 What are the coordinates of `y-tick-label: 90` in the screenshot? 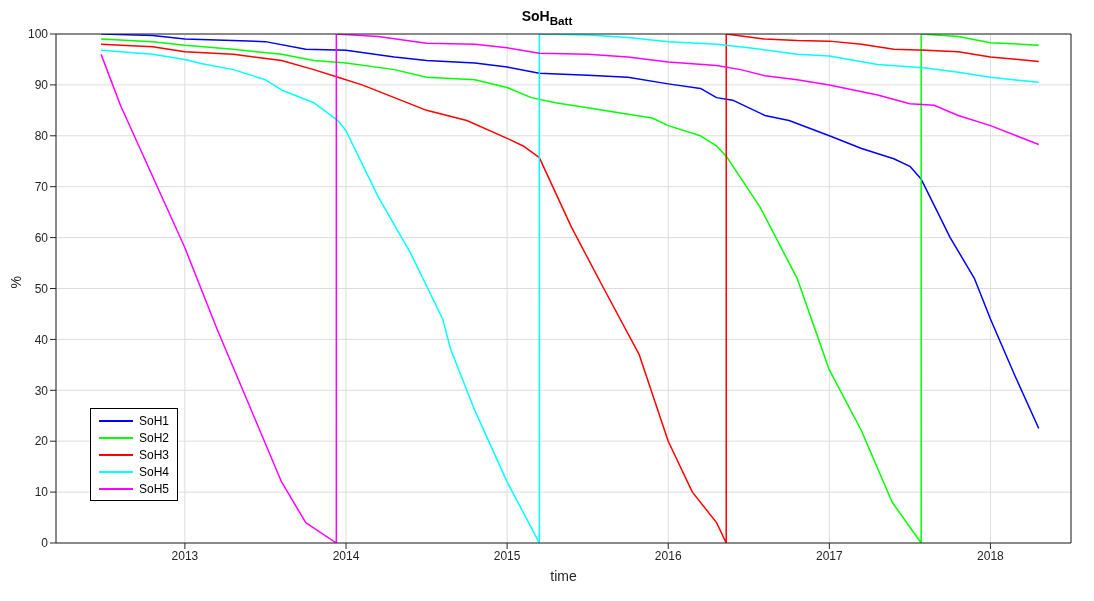 It's located at (41, 85).